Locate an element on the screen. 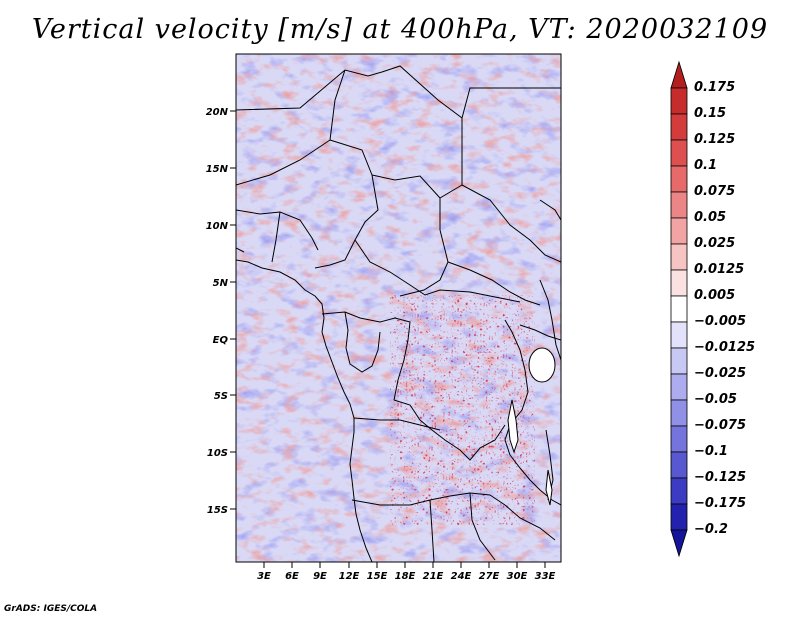  colorbar-level-label: 0.1 is located at coordinates (706, 165).